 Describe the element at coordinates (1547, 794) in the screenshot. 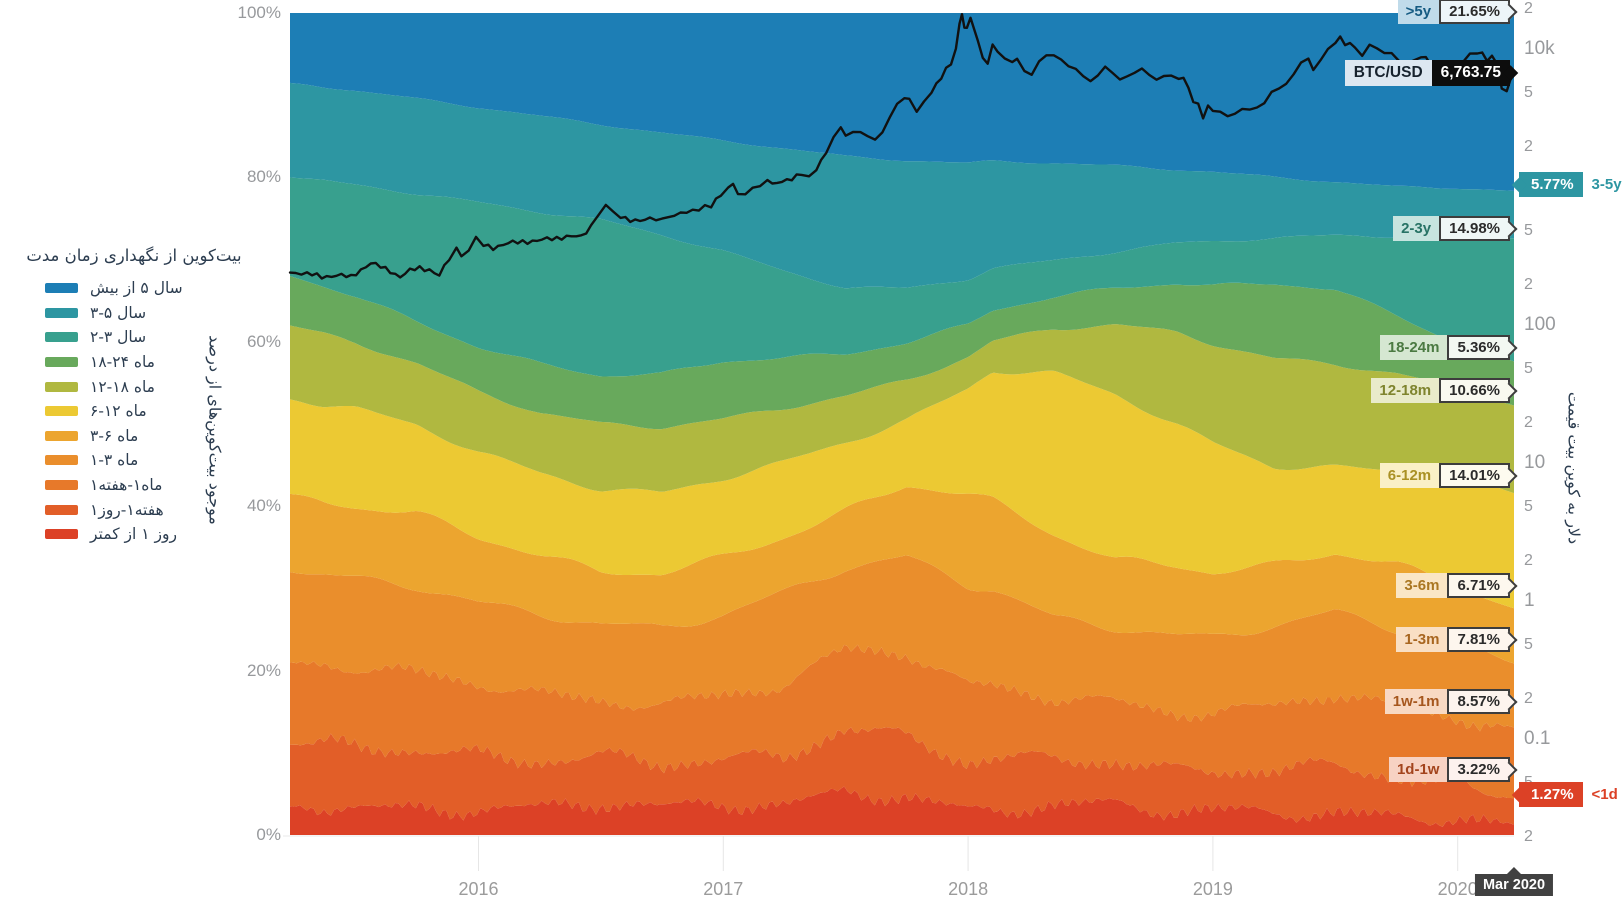

I see `badge-percent-value: 1.27%` at that location.